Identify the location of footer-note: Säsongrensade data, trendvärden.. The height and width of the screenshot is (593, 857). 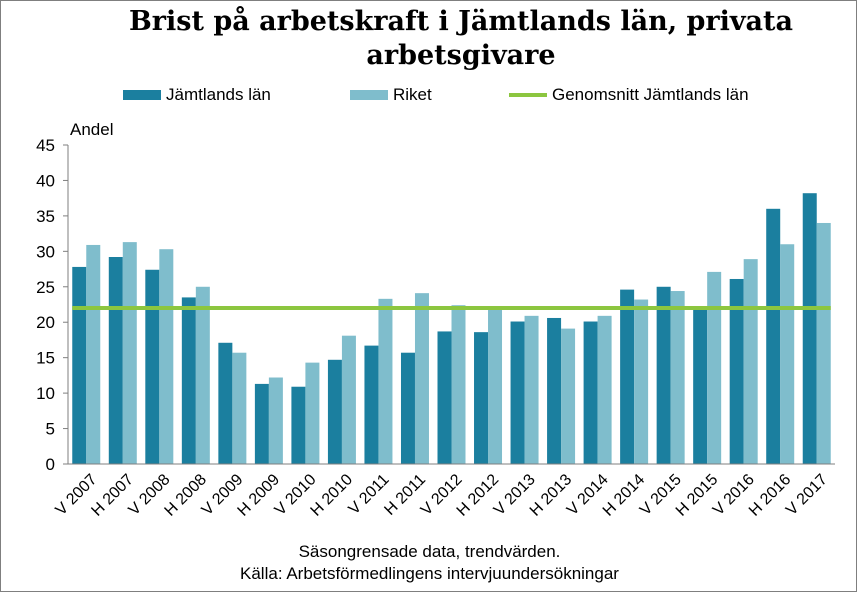
(429, 551).